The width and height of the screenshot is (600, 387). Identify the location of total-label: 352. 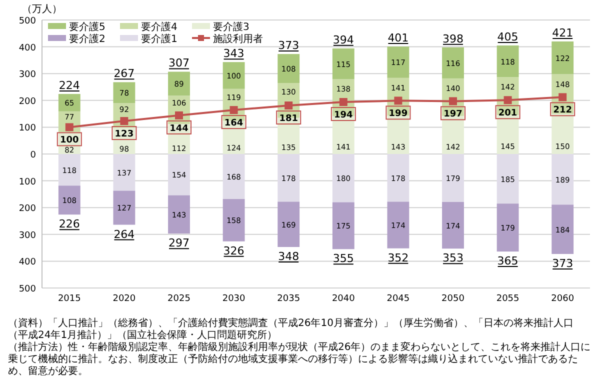
(398, 257).